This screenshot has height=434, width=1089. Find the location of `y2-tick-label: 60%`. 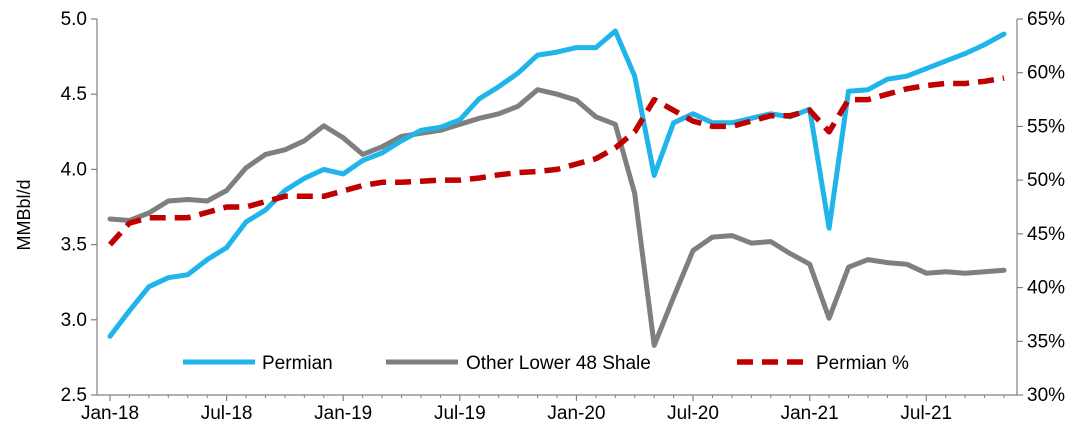

y2-tick-label: 60% is located at coordinates (1046, 73).